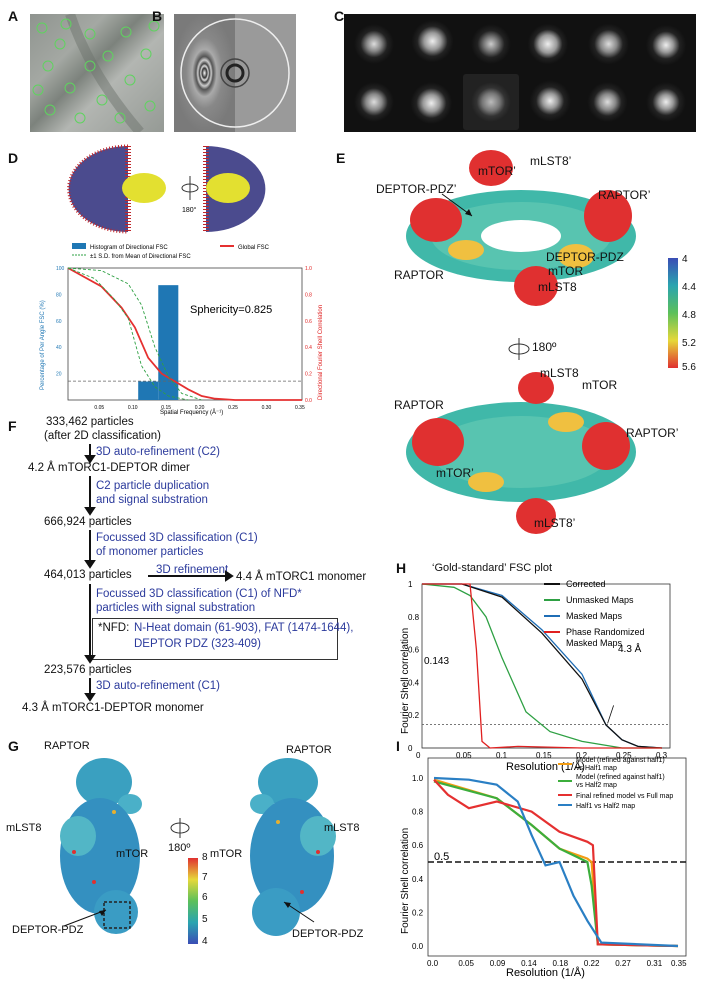 The height and width of the screenshot is (984, 708). Describe the element at coordinates (492, 568) in the screenshot. I see `h-title: ‘Gold-standard’ FSC plot` at that location.